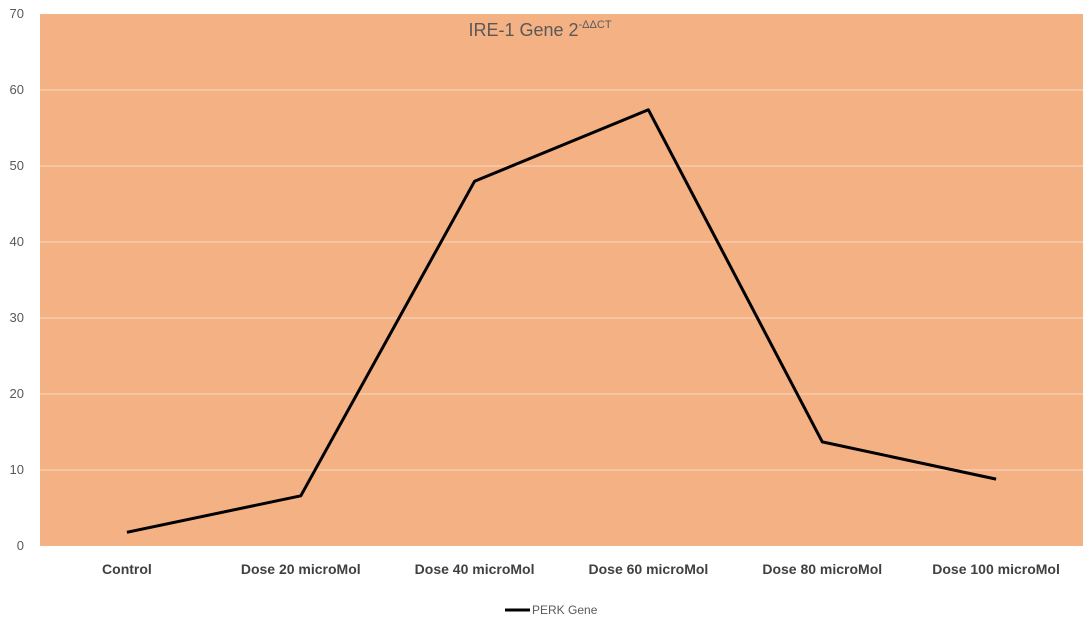 The image size is (1083, 621). Describe the element at coordinates (523, 30) in the screenshot. I see `chart-title-main: IRE-1 Gene 2` at that location.